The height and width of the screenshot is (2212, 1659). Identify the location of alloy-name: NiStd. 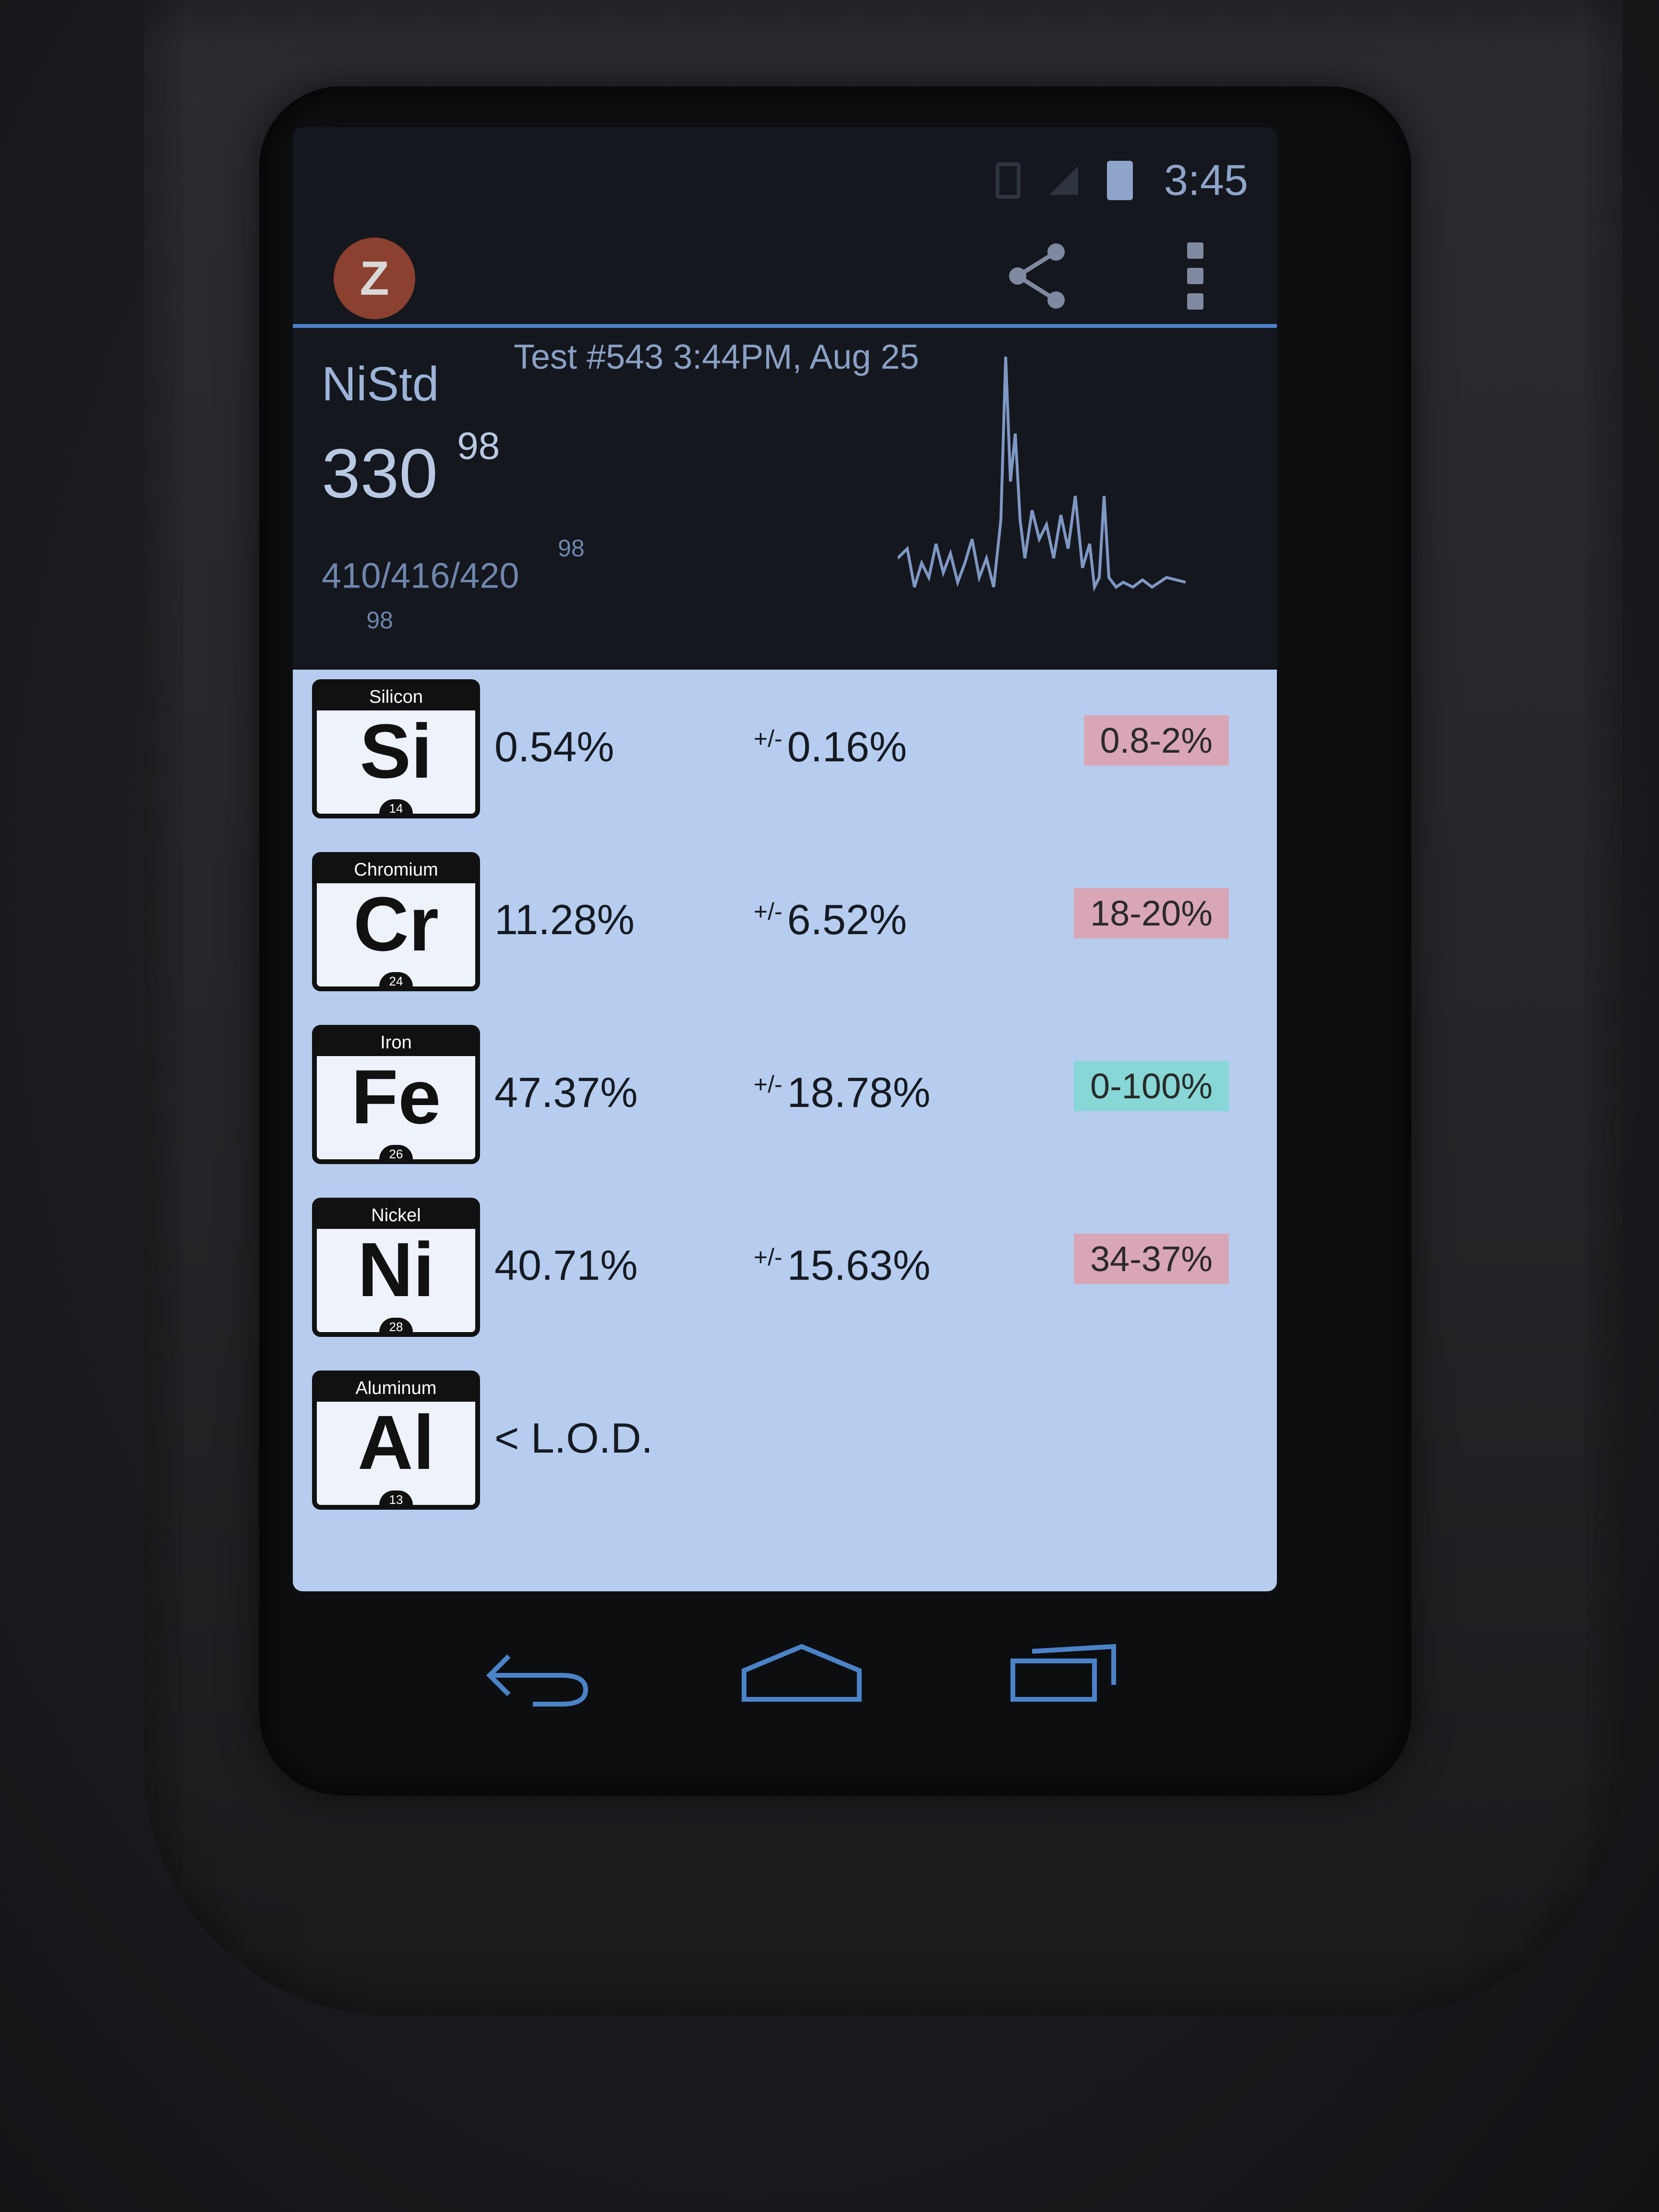
(380, 384).